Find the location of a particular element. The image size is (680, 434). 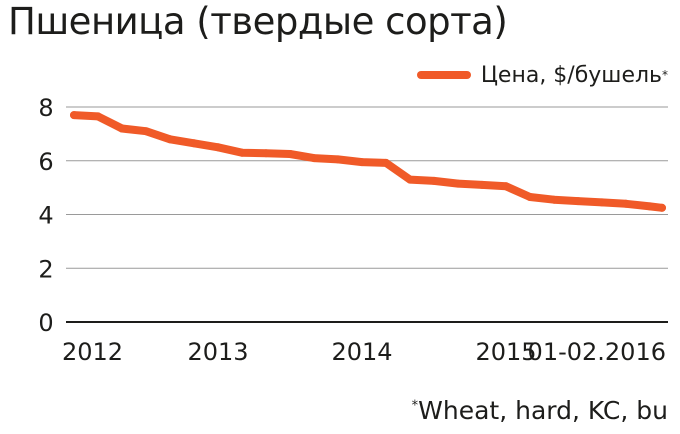

legend-asterisk: * is located at coordinates (665, 75).